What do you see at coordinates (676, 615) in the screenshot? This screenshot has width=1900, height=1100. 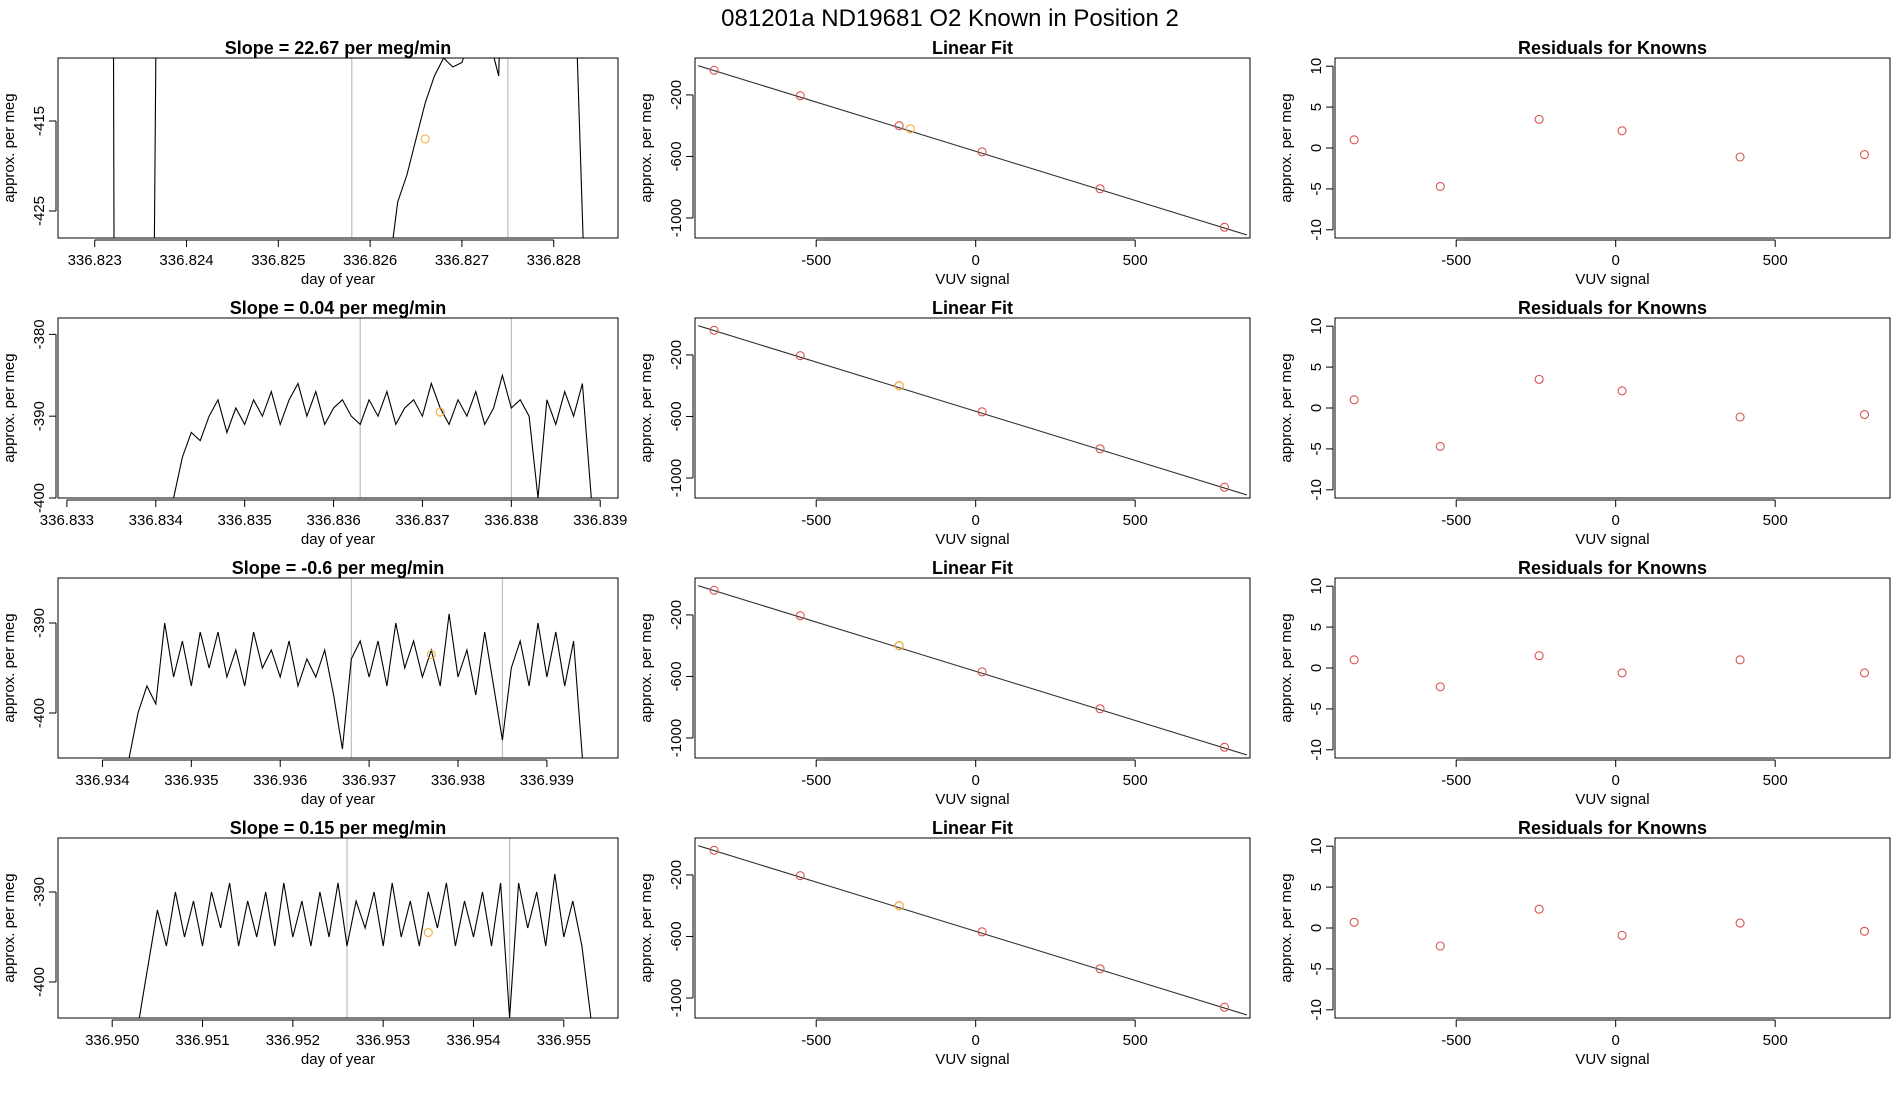 I see `y-tick-label: -200` at bounding box center [676, 615].